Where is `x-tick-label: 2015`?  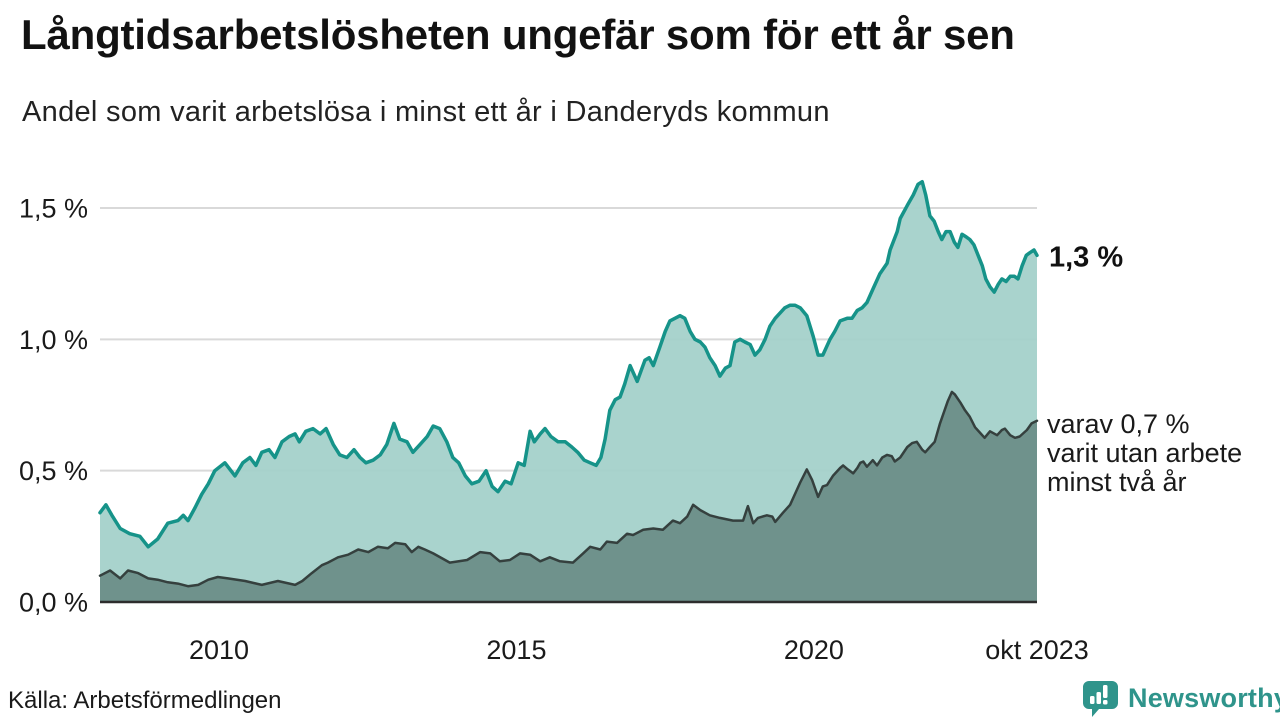
x-tick-label: 2015 is located at coordinates (516, 650).